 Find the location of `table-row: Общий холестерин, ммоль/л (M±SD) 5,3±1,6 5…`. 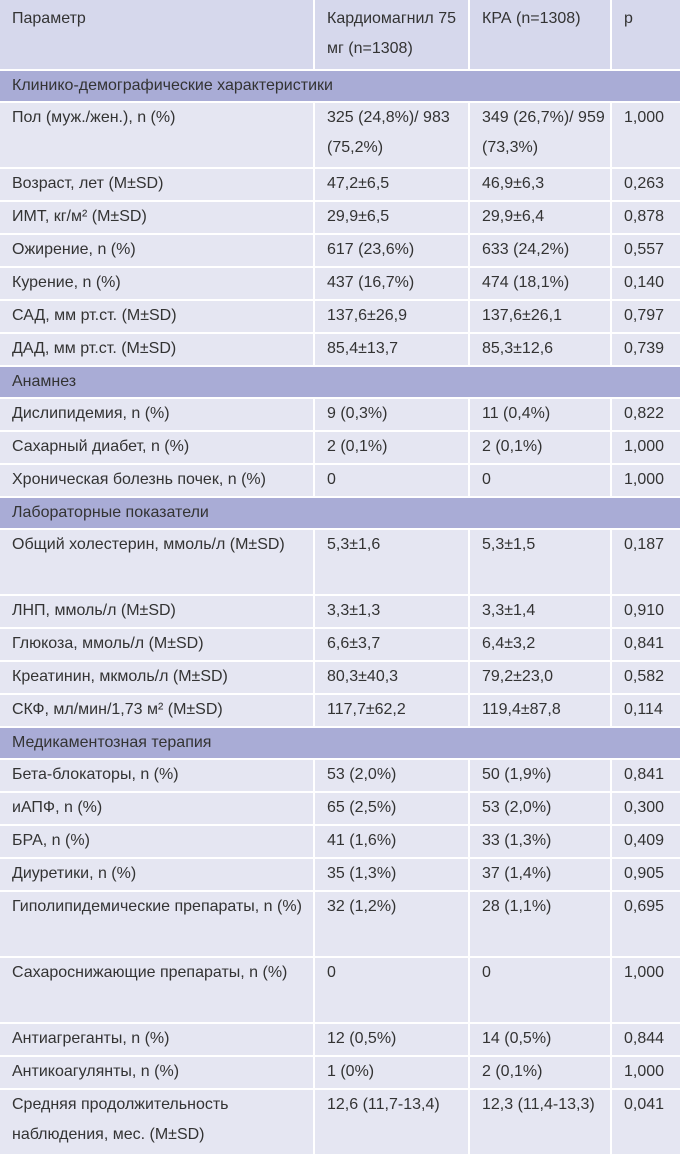

table-row: Общий холестерин, ммоль/л (M±SD) 5,3±1,6 5… is located at coordinates (340, 562).